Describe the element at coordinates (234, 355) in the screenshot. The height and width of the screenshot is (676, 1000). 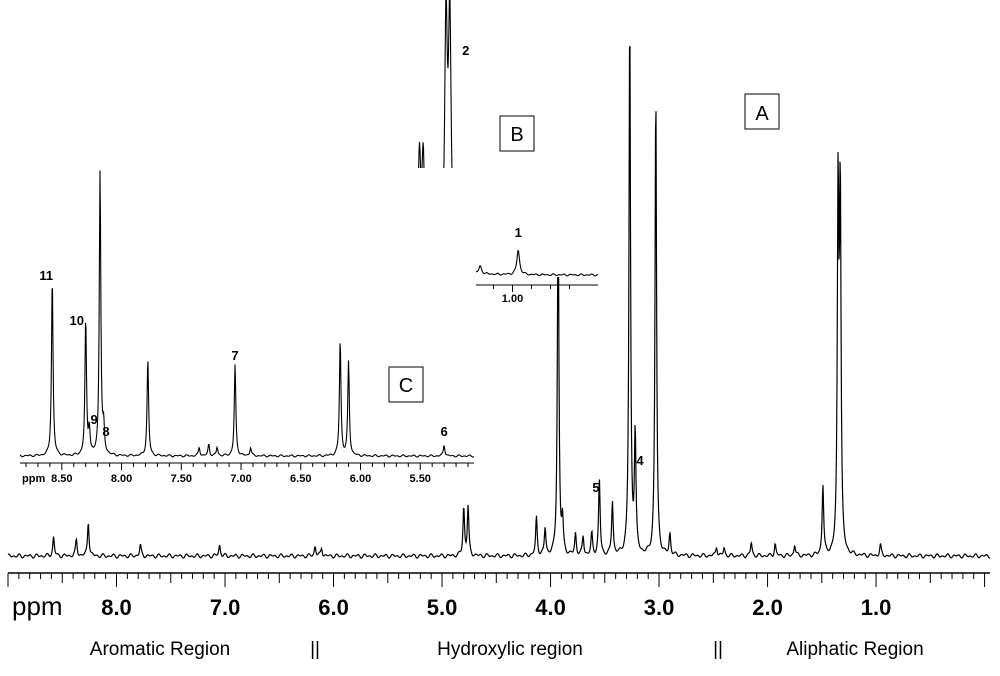
I see `inset-c-peak-label: 7` at that location.